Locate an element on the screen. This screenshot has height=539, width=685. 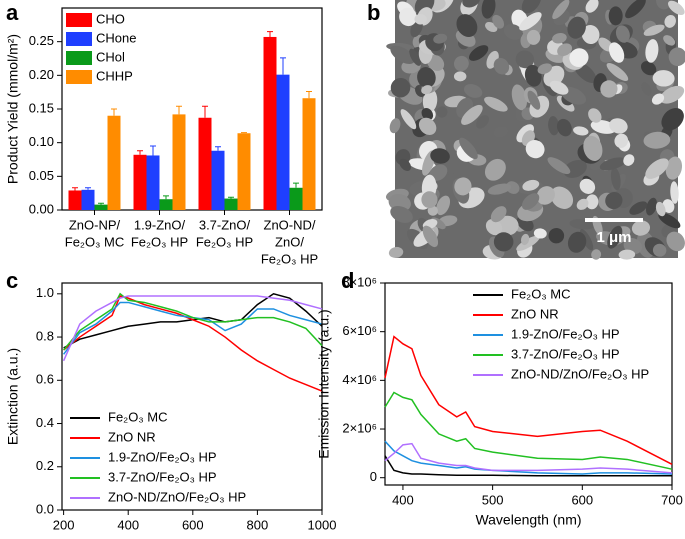
x-tick-label: 200 is located at coordinates (64, 524).